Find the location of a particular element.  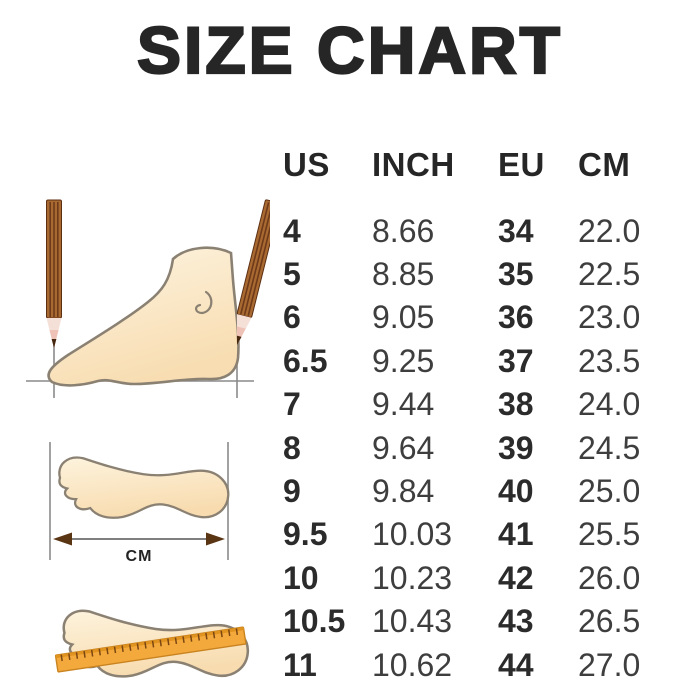

cell-cm: 24.5 is located at coordinates (609, 447).